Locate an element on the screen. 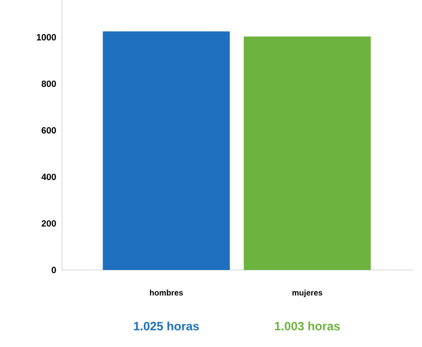  x-tick-label: mujeres is located at coordinates (307, 294).